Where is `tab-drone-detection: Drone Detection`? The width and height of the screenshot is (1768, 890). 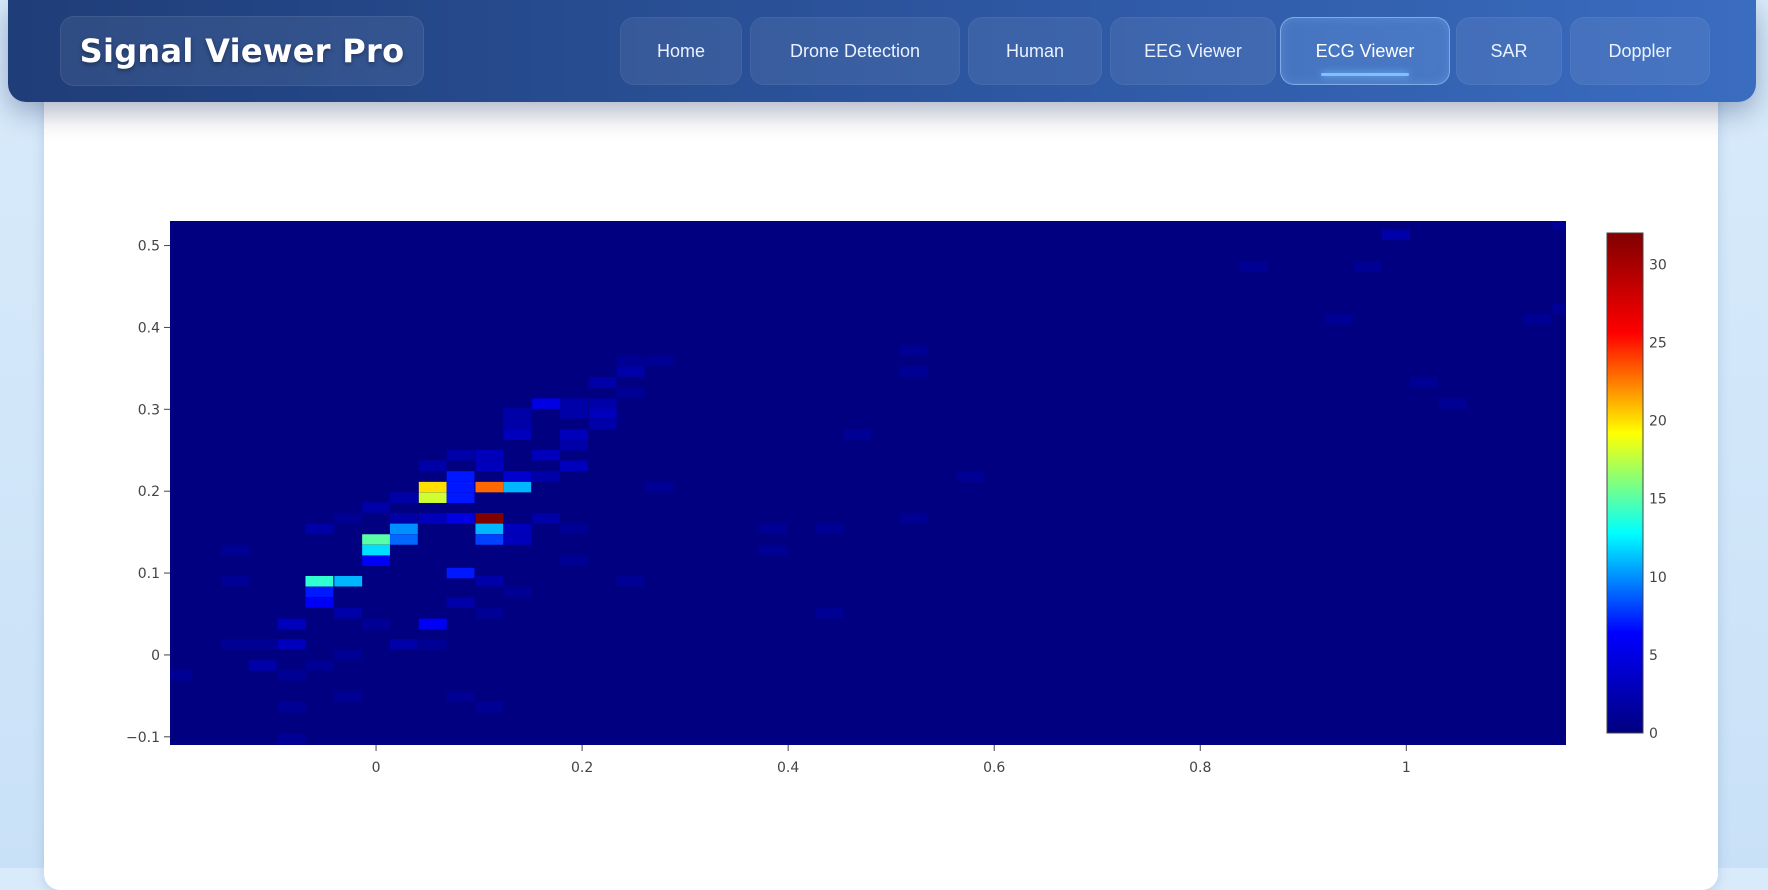
tab-drone-detection: Drone Detection is located at coordinates (855, 51).